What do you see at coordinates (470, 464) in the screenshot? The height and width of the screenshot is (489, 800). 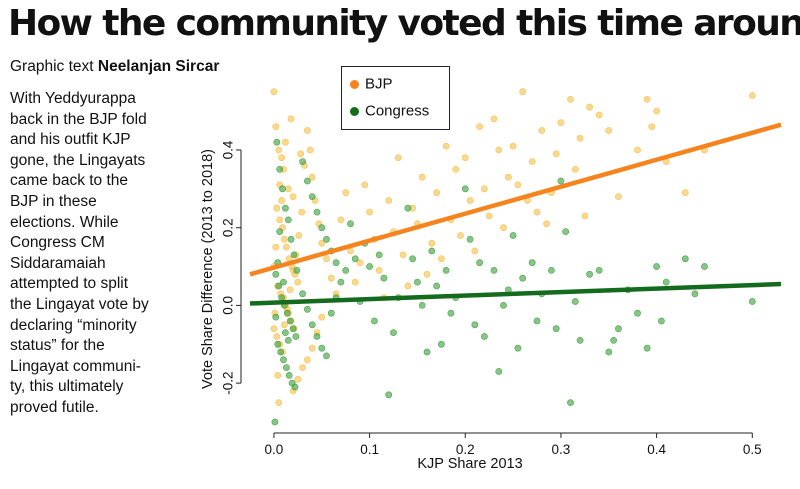 I see `x-axis-label: KJP Share 2013` at bounding box center [470, 464].